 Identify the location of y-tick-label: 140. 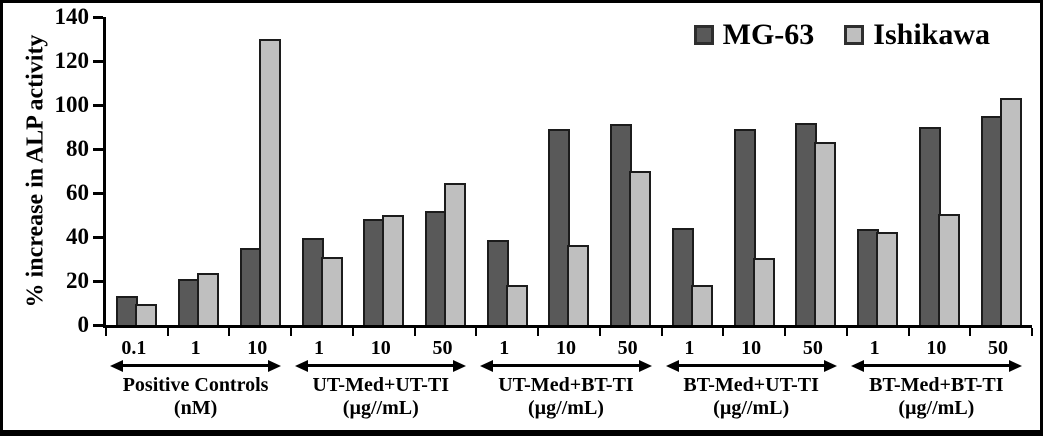
(72, 16).